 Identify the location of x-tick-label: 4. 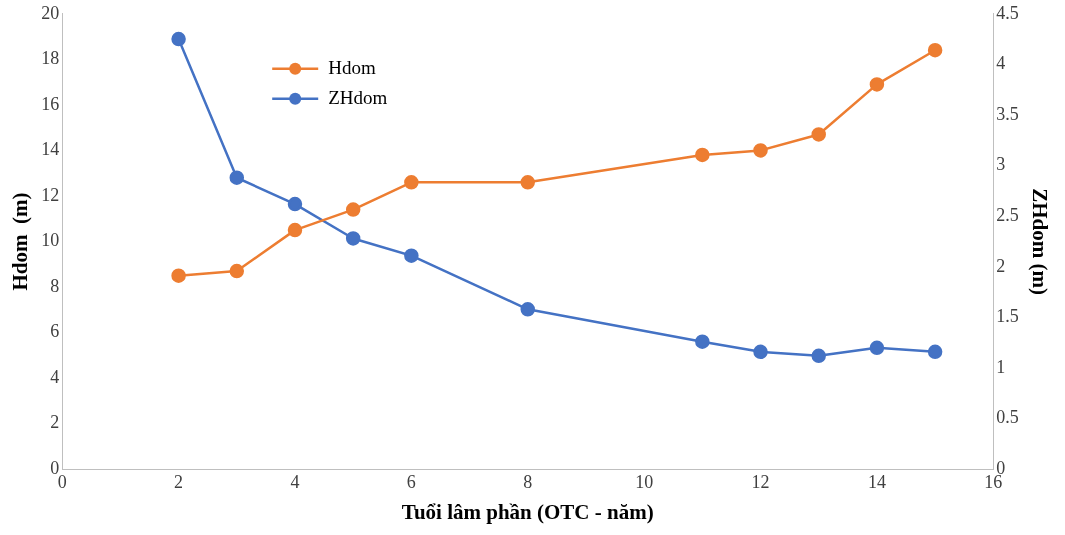
(295, 481).